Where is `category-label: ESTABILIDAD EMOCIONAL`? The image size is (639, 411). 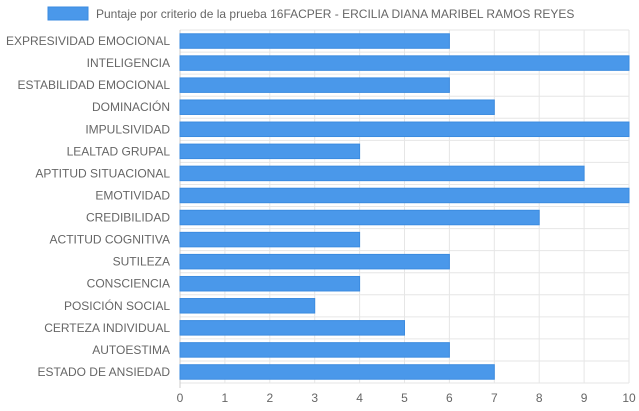 category-label: ESTABILIDAD EMOCIONAL is located at coordinates (94, 85).